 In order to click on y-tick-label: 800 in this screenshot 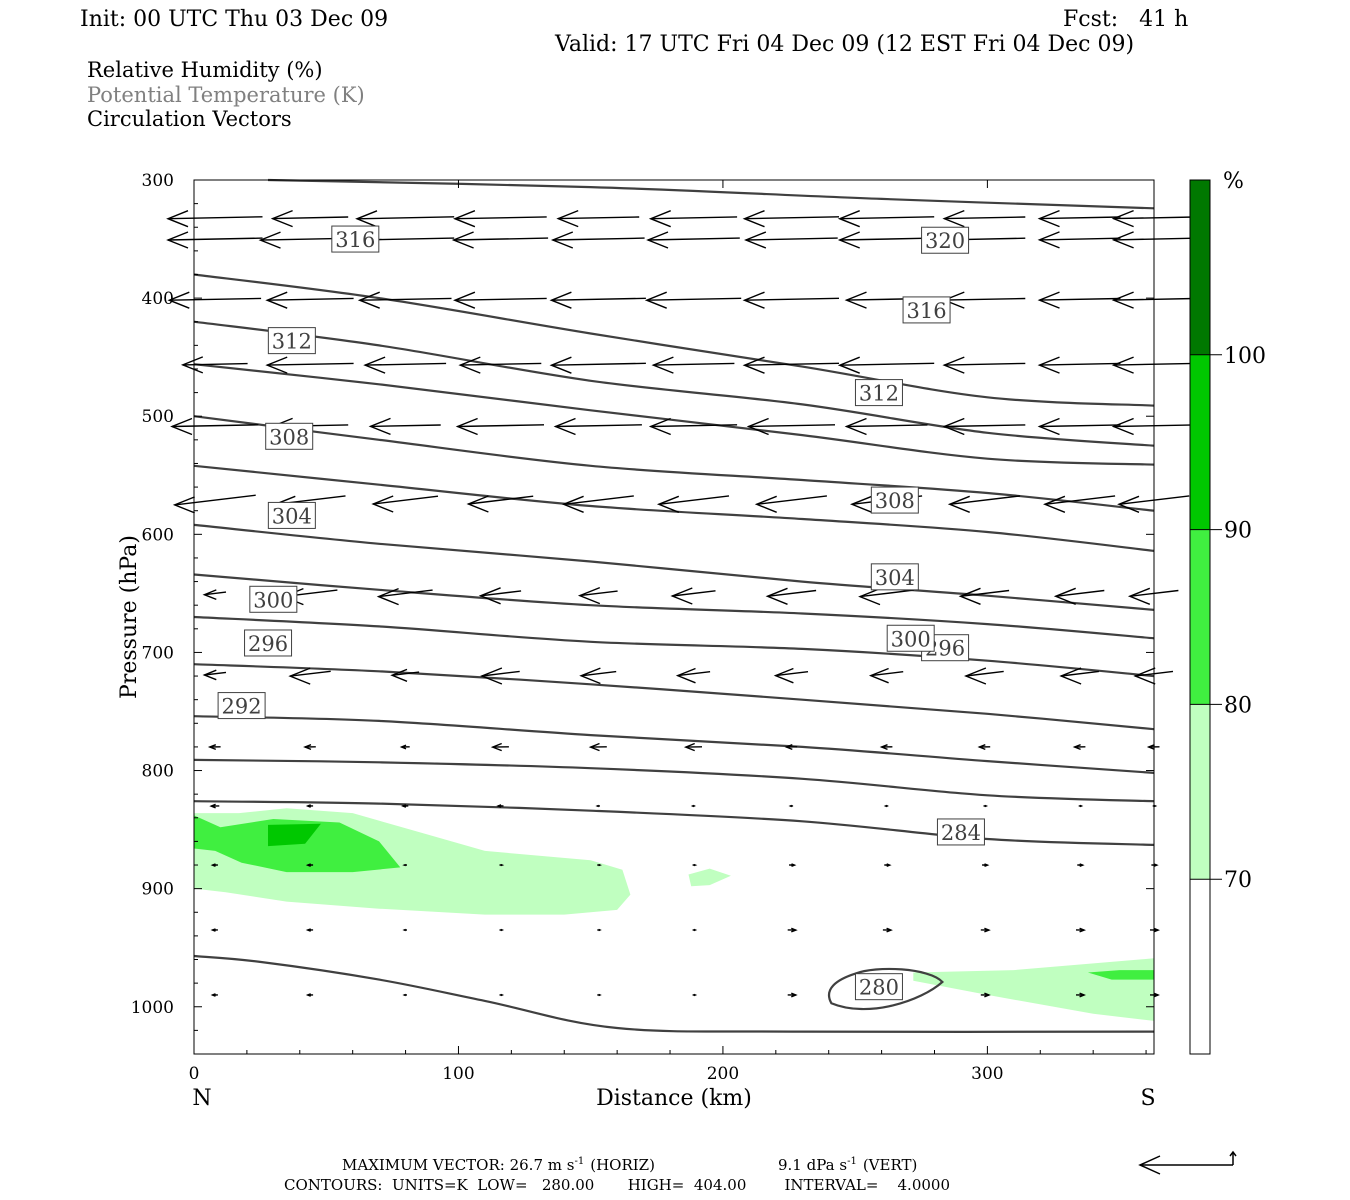, I will do `click(158, 772)`.